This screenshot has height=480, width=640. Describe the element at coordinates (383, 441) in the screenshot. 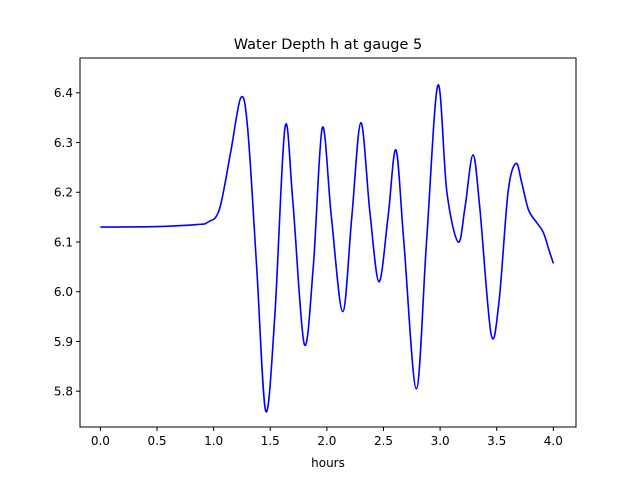

I see `x-tick-label: 2.5` at that location.